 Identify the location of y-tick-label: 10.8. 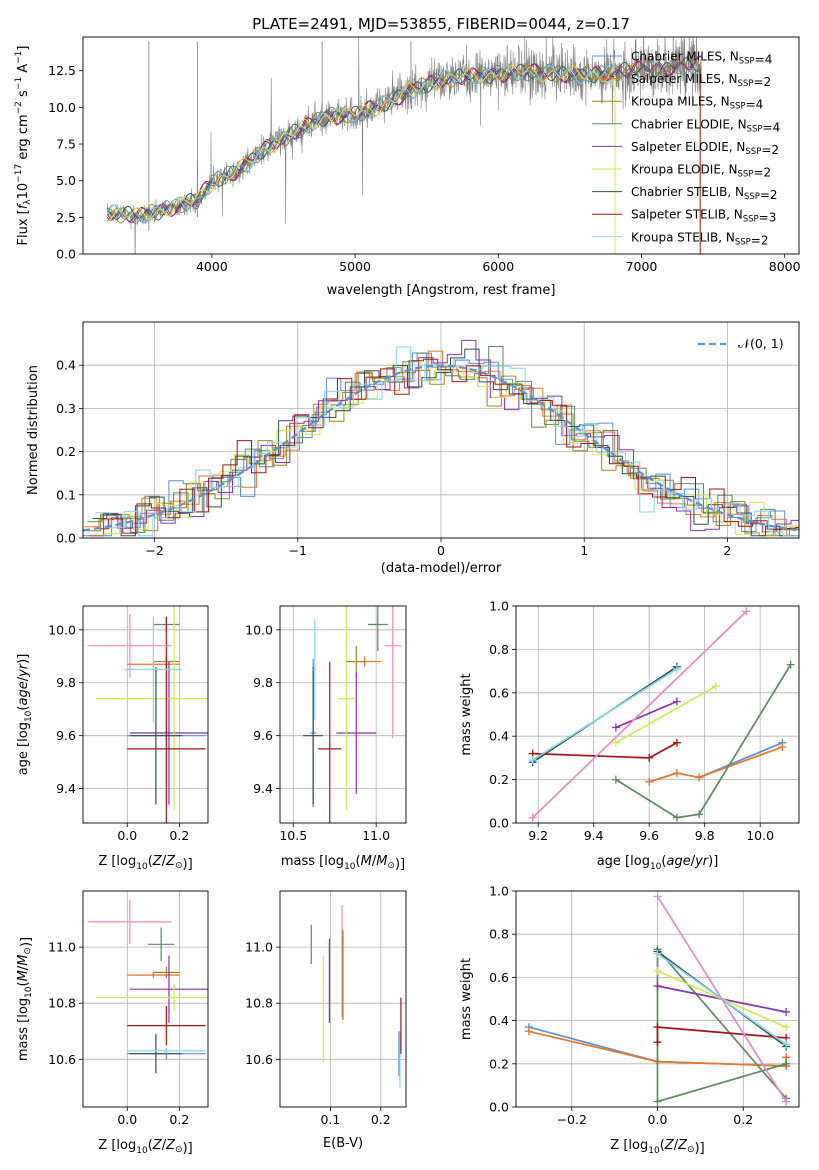
(259, 1003).